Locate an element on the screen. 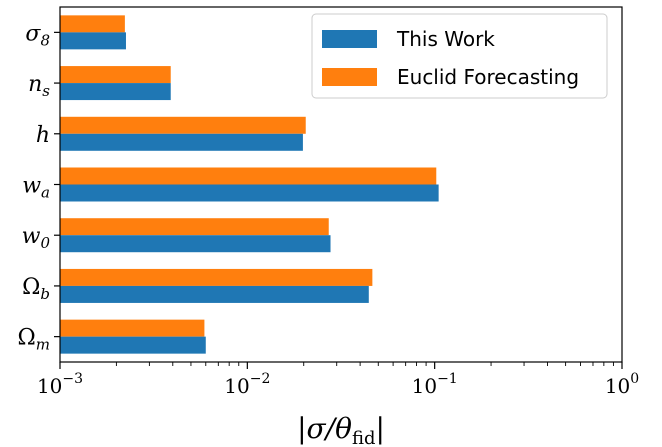 The width and height of the screenshot is (662, 447). y-tick-label: w0 is located at coordinates (36, 238).